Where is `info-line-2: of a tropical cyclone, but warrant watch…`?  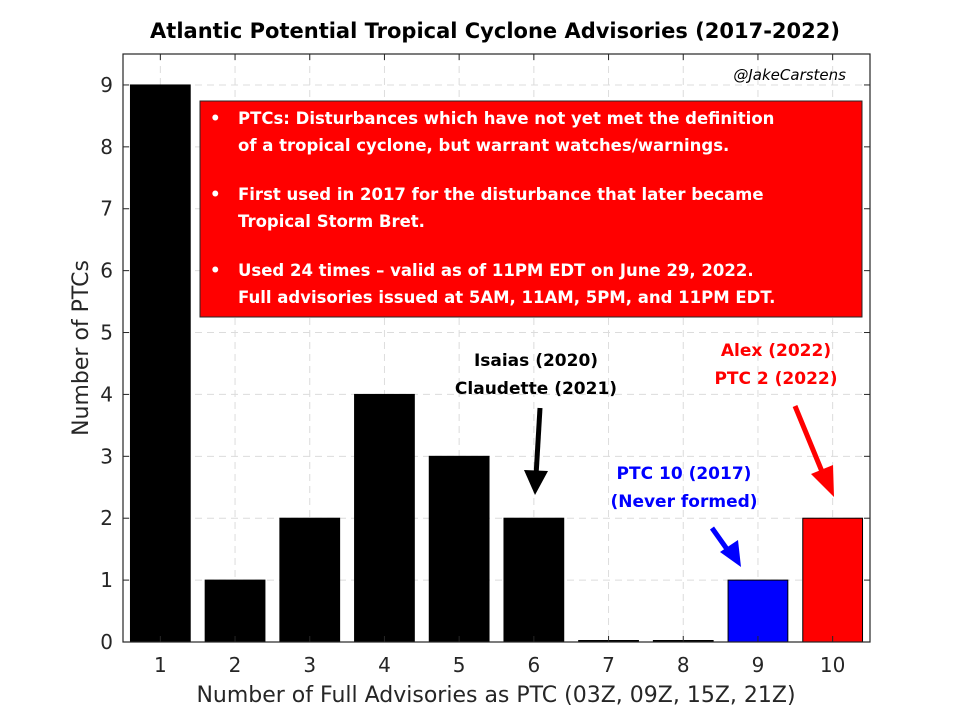
info-line-2: of a tropical cyclone, but warrant watch… is located at coordinates (483, 145).